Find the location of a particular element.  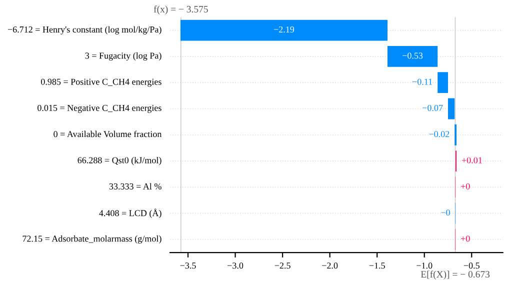

data-label: −0 is located at coordinates (445, 213).